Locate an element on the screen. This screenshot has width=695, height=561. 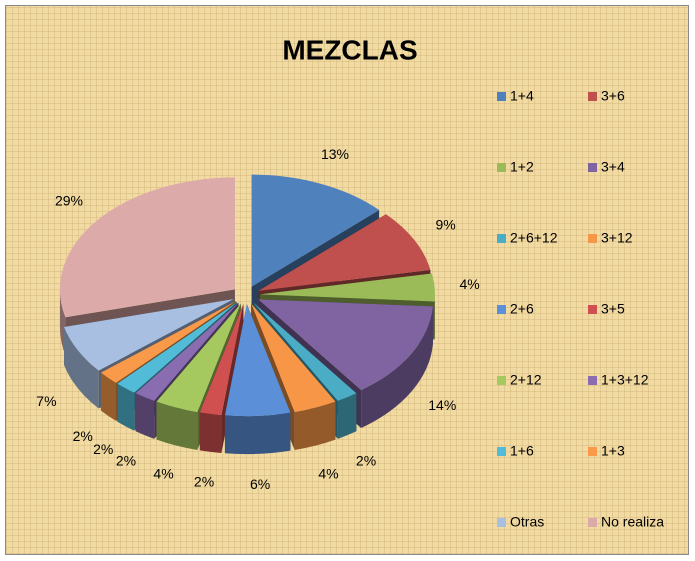
data-label: 29% is located at coordinates (69, 200).